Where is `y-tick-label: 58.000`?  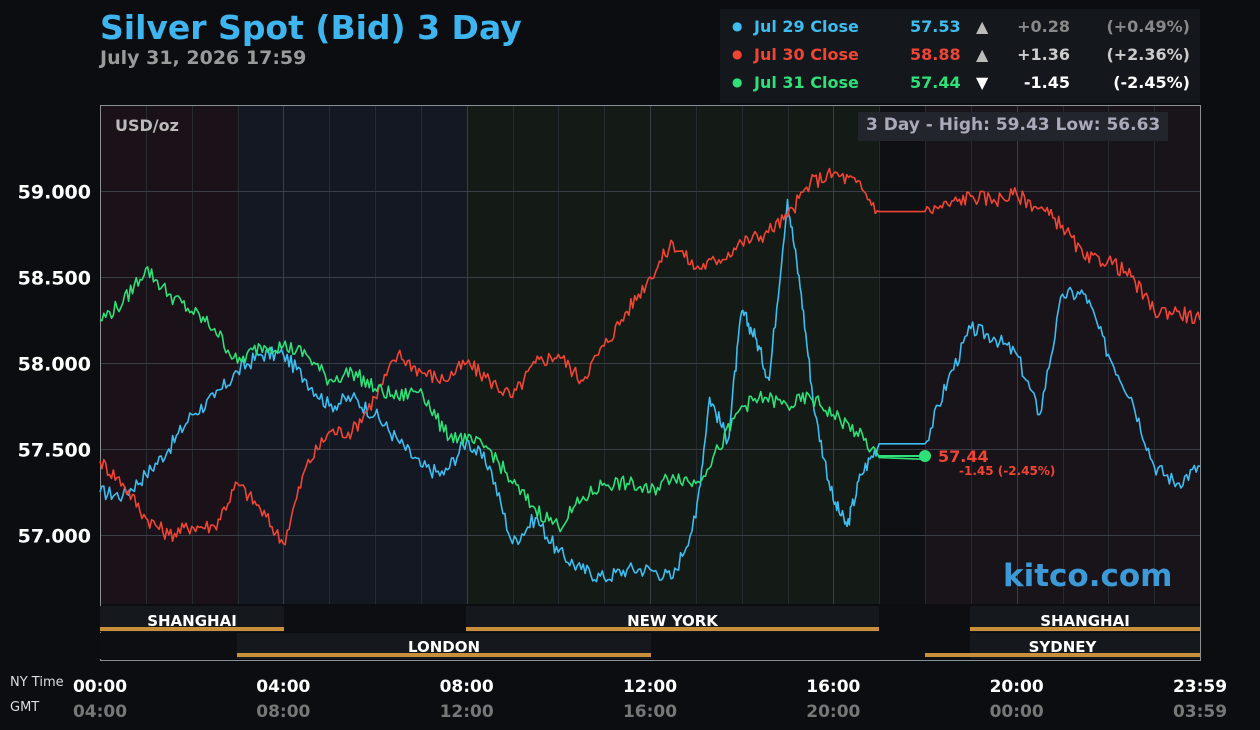
y-tick-label: 58.000 is located at coordinates (54, 365).